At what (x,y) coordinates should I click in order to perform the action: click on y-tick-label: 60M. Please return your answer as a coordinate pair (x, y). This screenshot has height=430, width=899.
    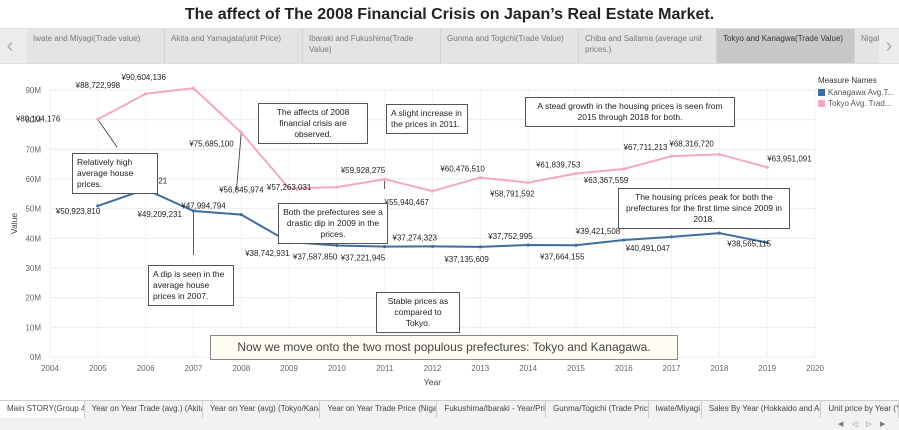
    Looking at the image, I should click on (33, 179).